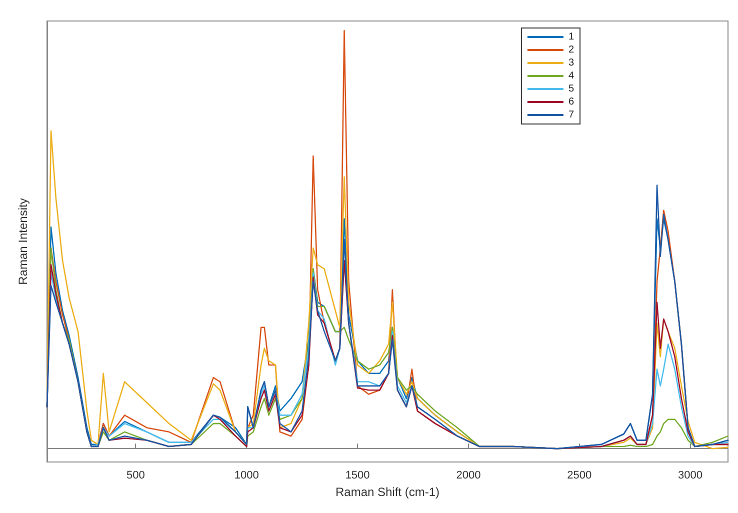  Describe the element at coordinates (246, 476) in the screenshot. I see `x-tick-label: 1000` at that location.